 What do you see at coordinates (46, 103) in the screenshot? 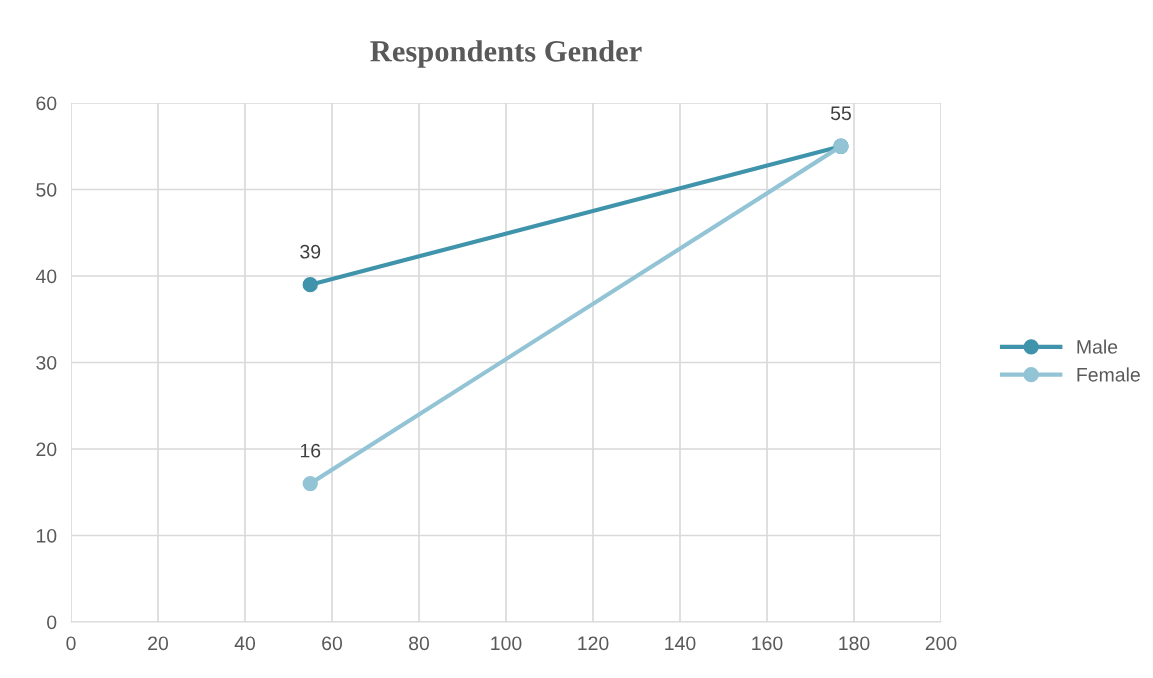
I see `y-tick-label: 60` at bounding box center [46, 103].